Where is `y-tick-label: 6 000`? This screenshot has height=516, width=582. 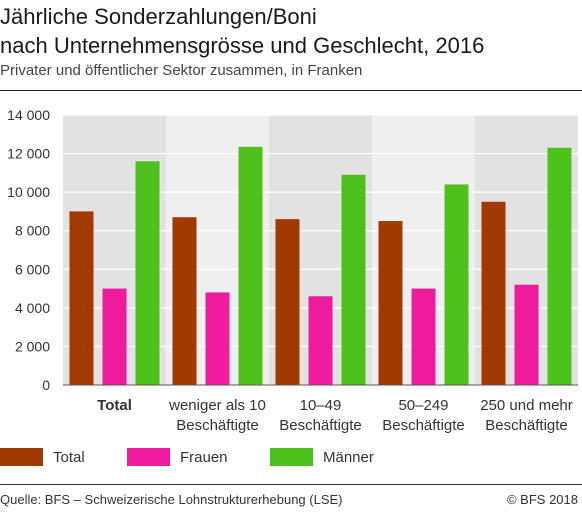 y-tick-label: 6 000 is located at coordinates (32, 269).